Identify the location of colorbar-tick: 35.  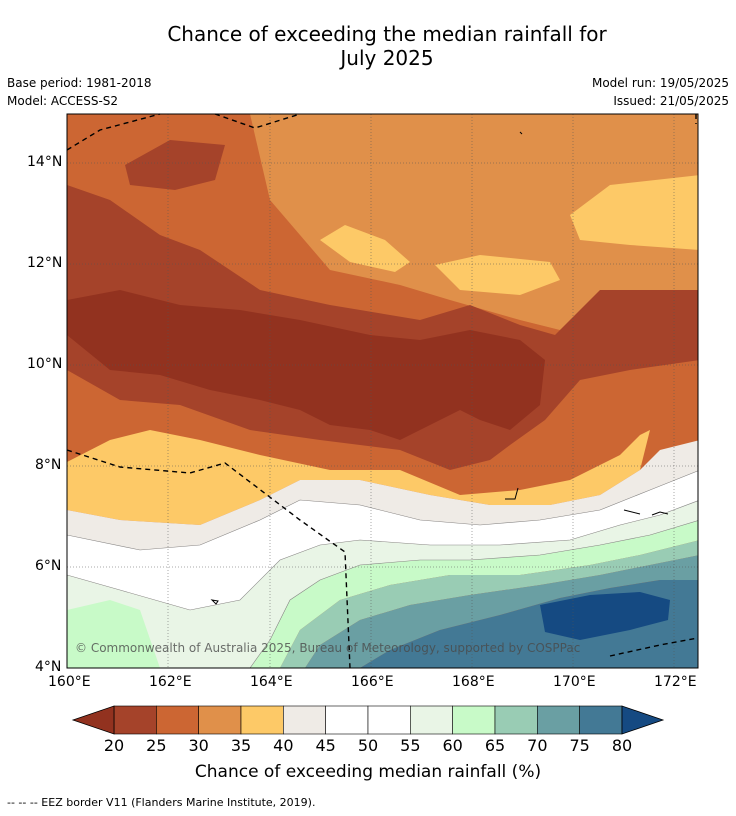
(241, 745).